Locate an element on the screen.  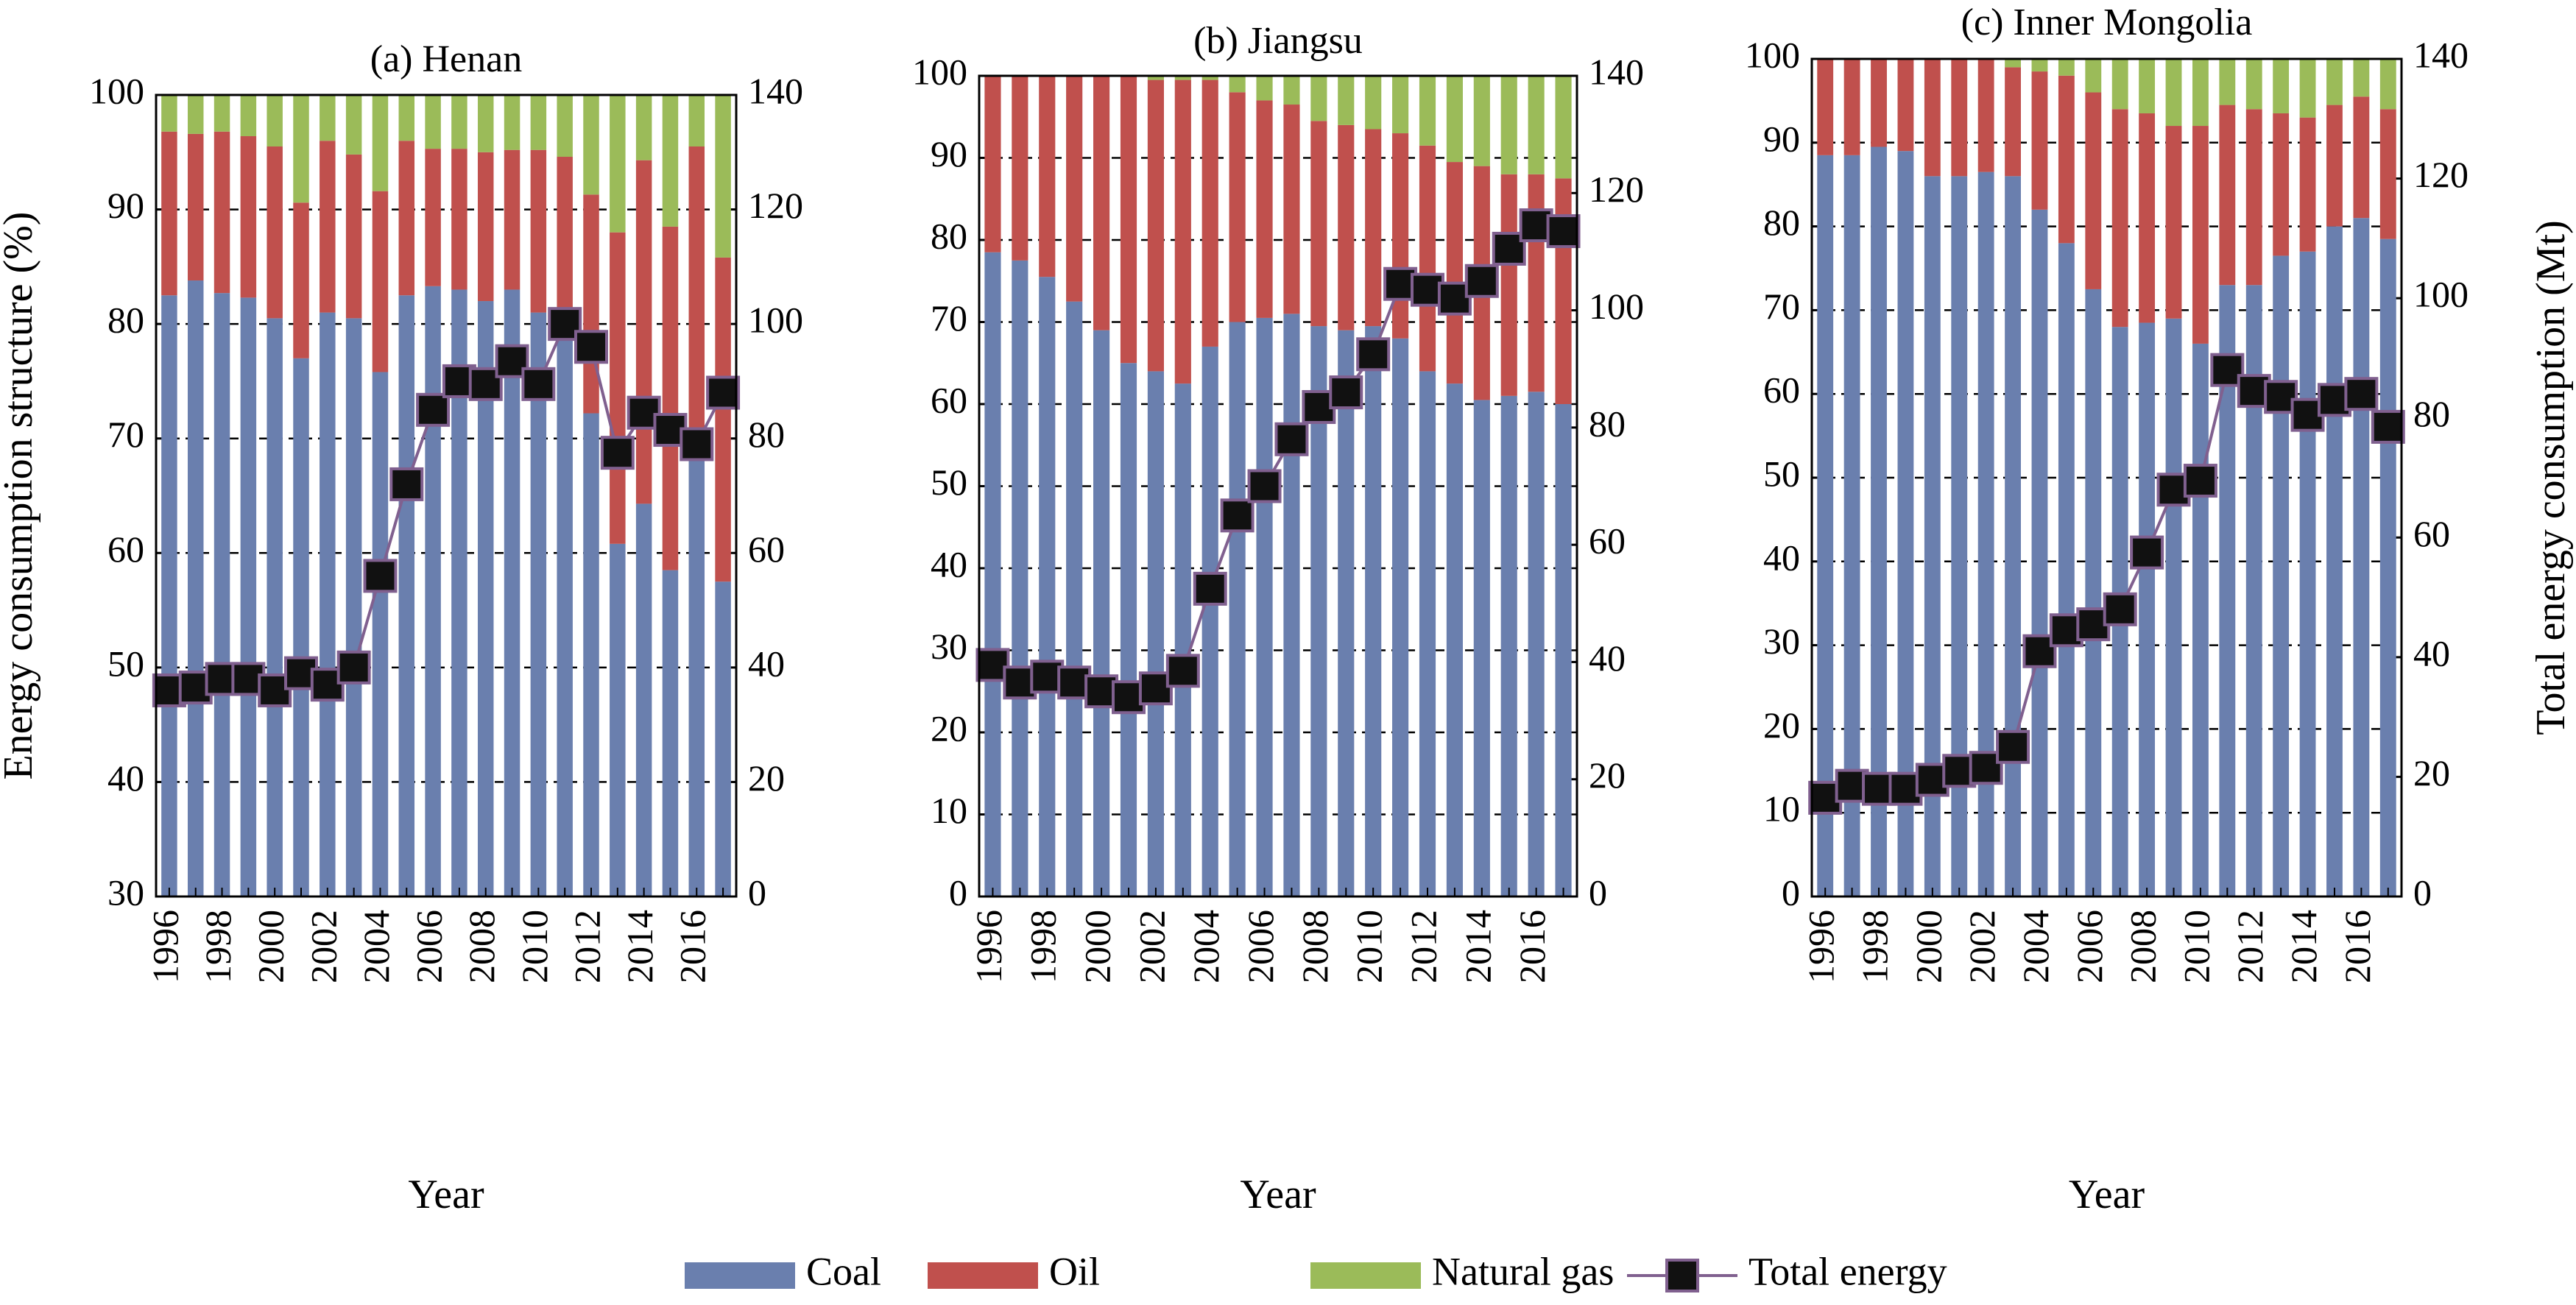
chart-title: (b) Jiangsu is located at coordinates (1278, 41).